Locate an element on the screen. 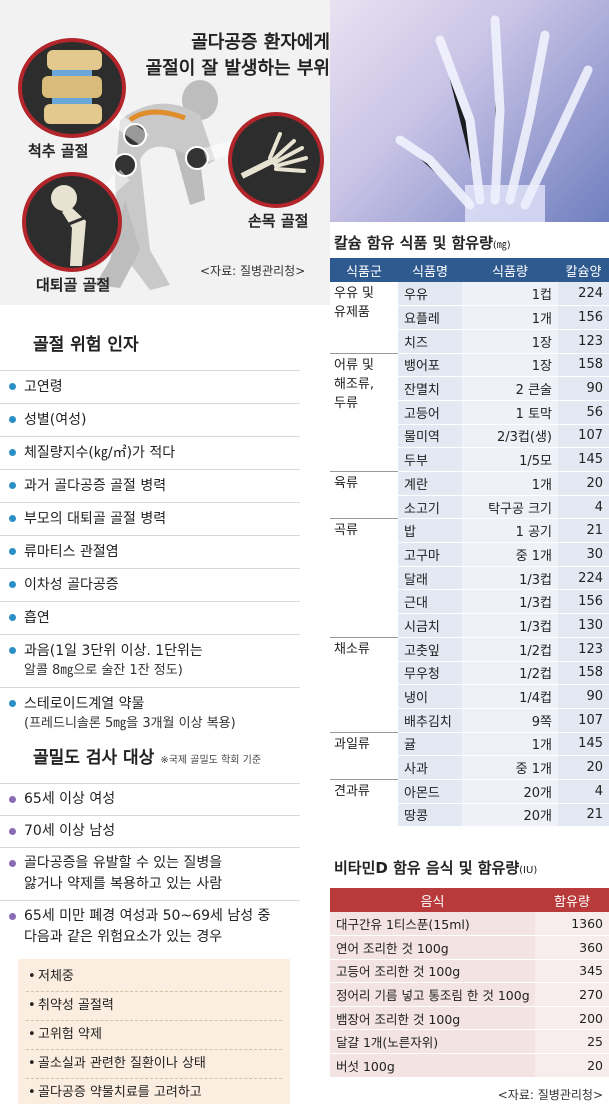 The width and height of the screenshot is (609, 1104). vitamin-d-value-cell: 20 is located at coordinates (572, 1065).